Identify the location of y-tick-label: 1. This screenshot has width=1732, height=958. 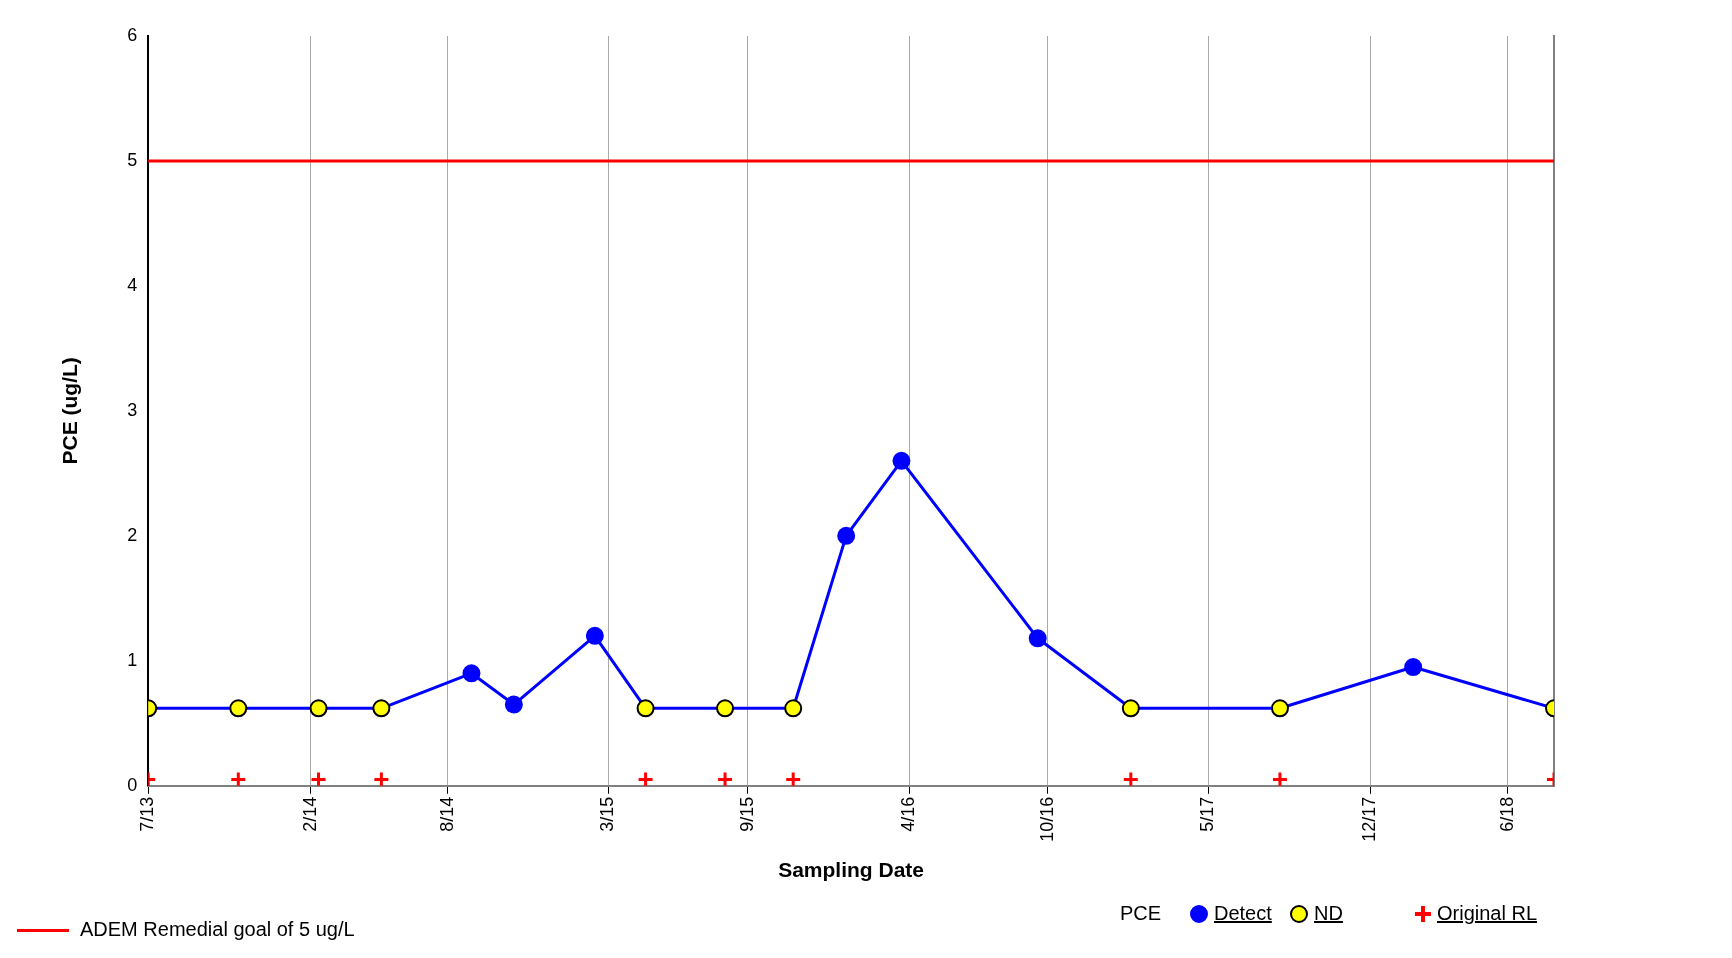
(132, 659).